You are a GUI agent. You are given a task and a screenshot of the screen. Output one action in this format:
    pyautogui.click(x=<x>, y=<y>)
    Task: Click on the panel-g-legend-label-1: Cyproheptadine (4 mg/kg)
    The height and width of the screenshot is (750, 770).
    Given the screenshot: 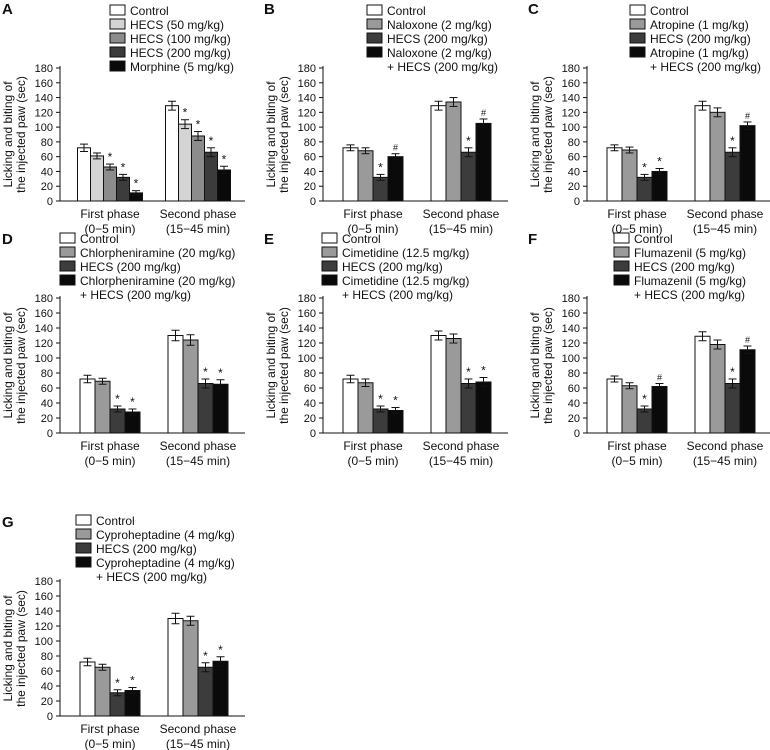 What is the action you would take?
    pyautogui.click(x=165, y=535)
    